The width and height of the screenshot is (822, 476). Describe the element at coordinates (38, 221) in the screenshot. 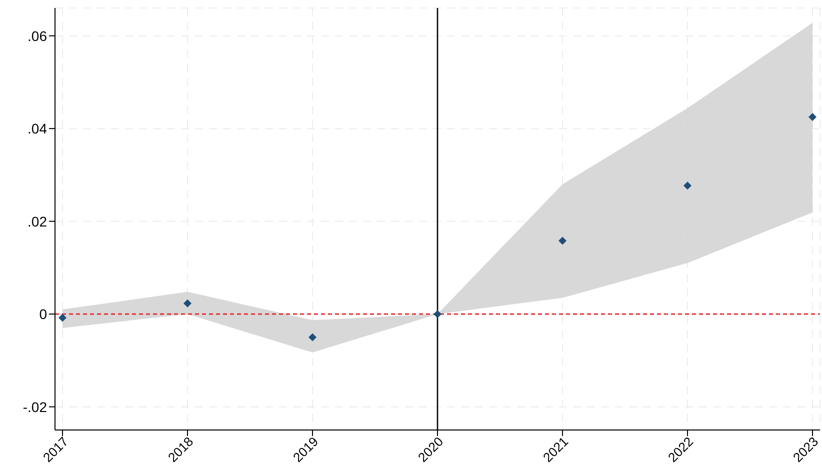

I see `y-tick-label: .02` at that location.